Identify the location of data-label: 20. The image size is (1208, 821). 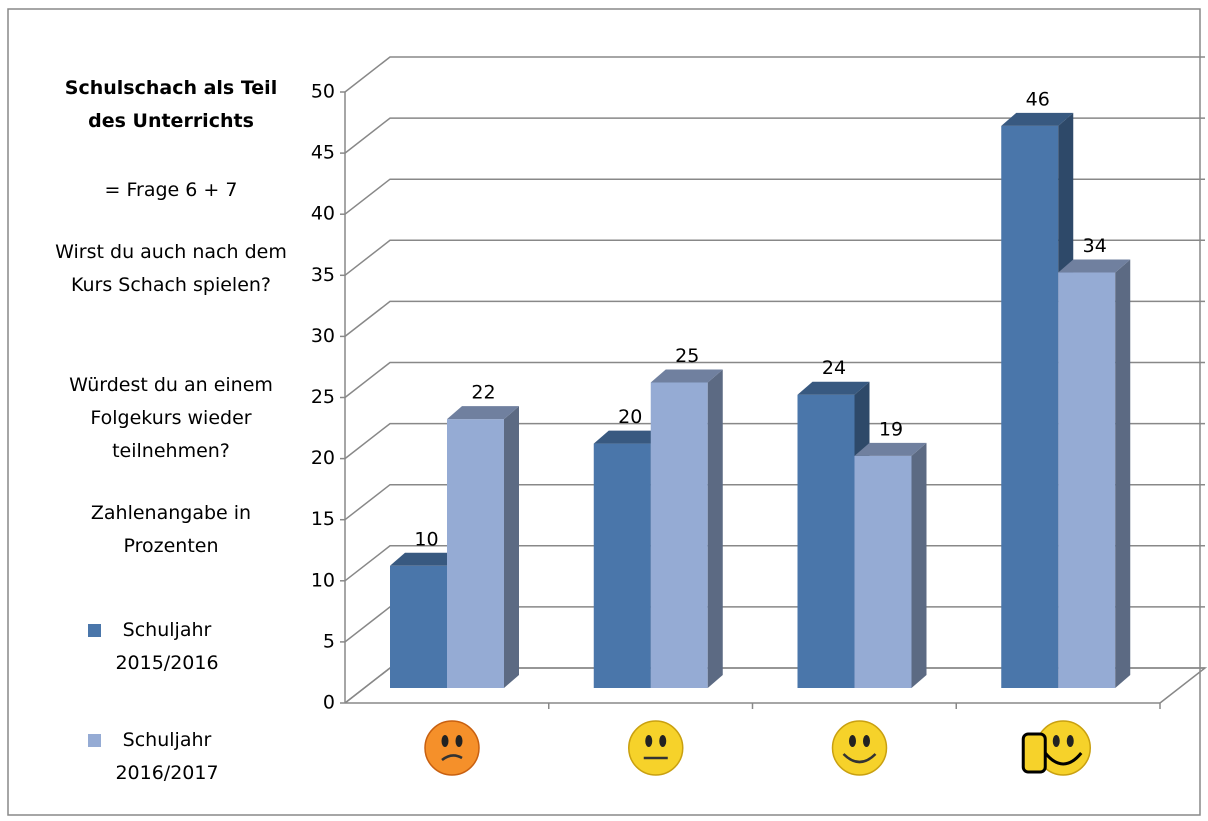
(630, 417).